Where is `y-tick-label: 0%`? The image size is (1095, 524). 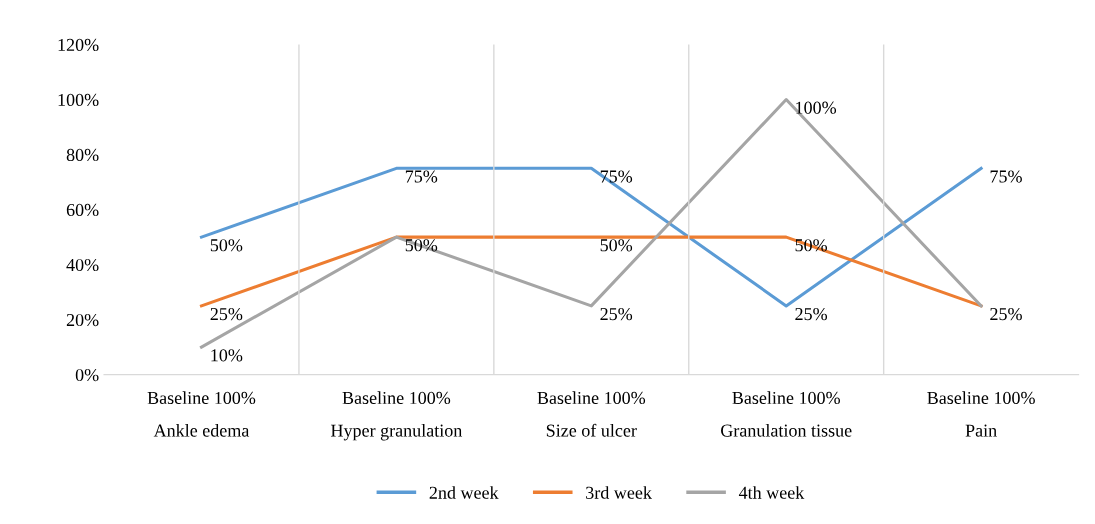 y-tick-label: 0% is located at coordinates (87, 375).